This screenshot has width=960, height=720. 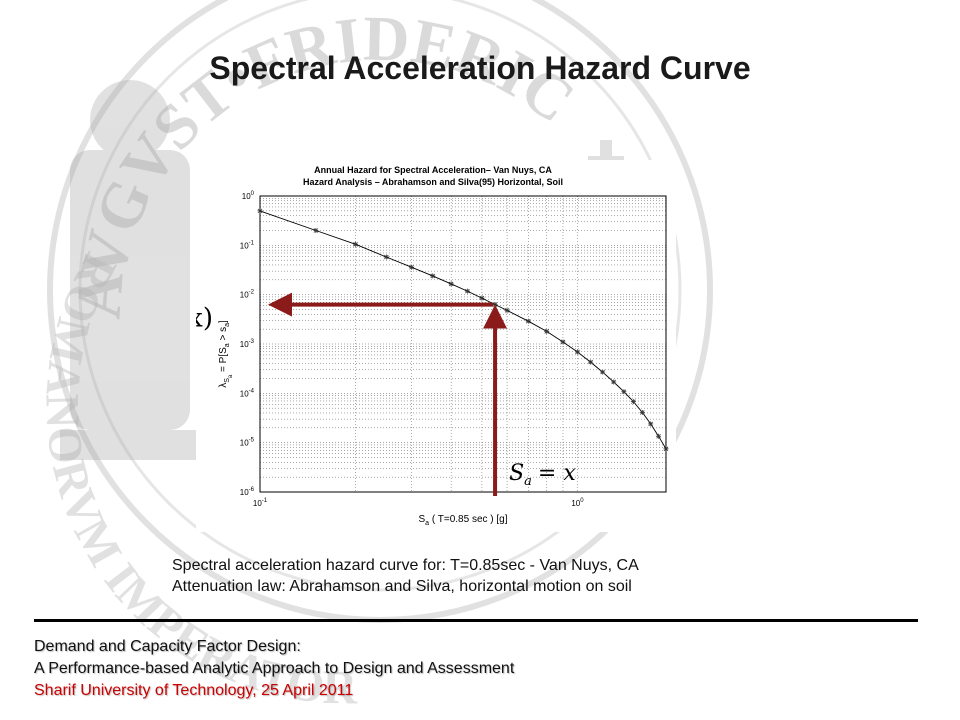 I want to click on x-axis-label: Sa ( T=0.85 sec ) [g], so click(x=462, y=520).